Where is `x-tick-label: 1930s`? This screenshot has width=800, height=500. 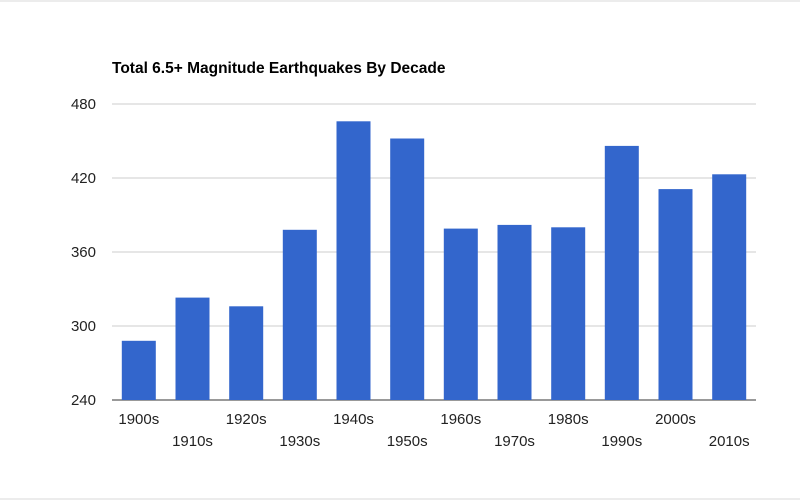
x-tick-label: 1930s is located at coordinates (299, 441).